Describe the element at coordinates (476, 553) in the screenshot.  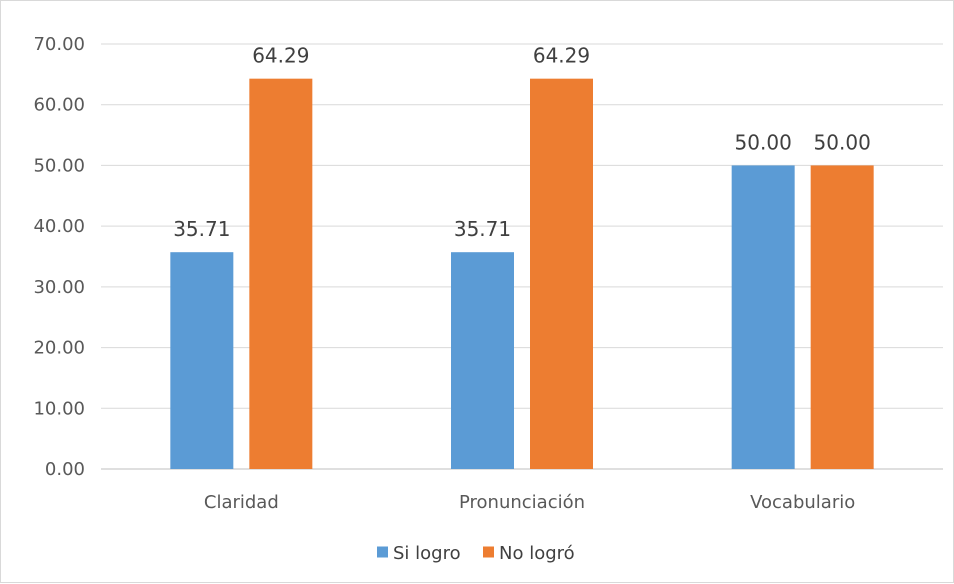
I see `legend: Si logro No logró` at that location.